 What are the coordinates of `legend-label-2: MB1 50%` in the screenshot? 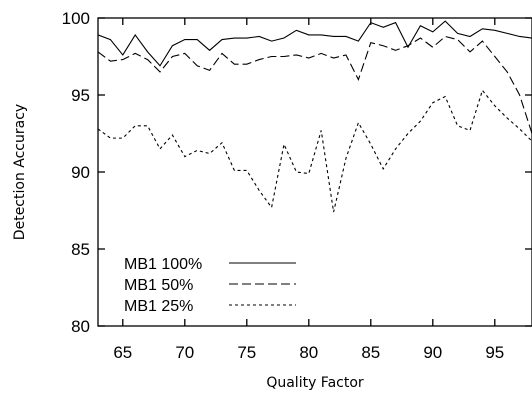 It's located at (158, 285).